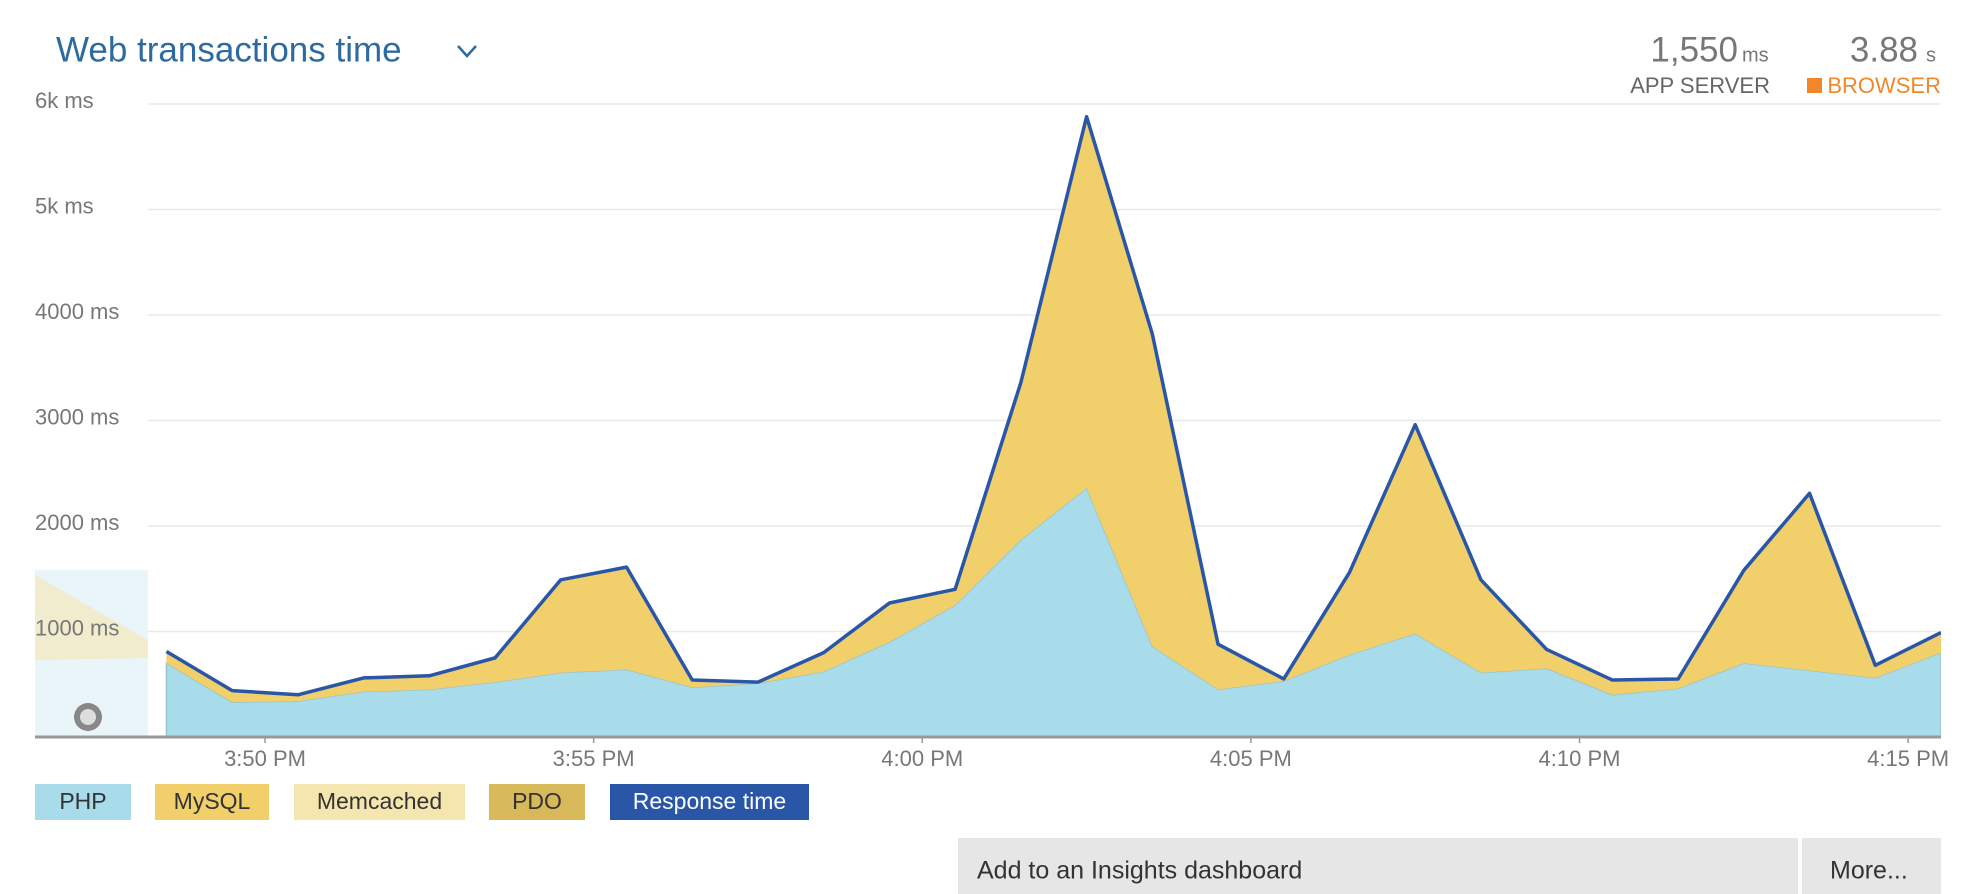 This screenshot has height=894, width=1980. I want to click on legend-label: MySQL, so click(212, 801).